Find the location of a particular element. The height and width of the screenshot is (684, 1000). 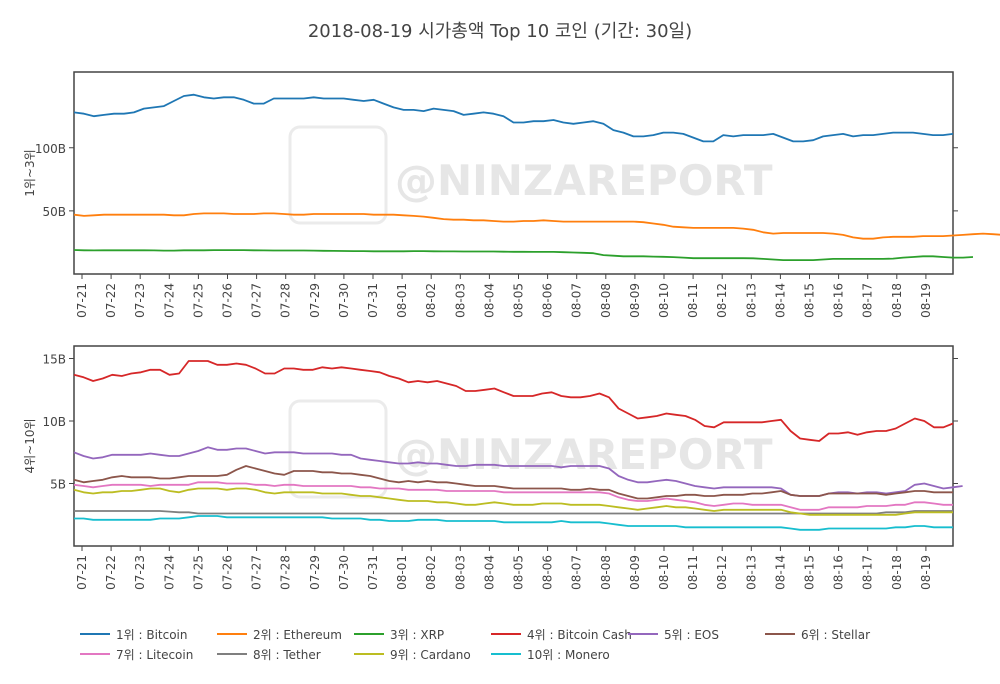

legend-label: 1위 : Bitcoin is located at coordinates (152, 635).